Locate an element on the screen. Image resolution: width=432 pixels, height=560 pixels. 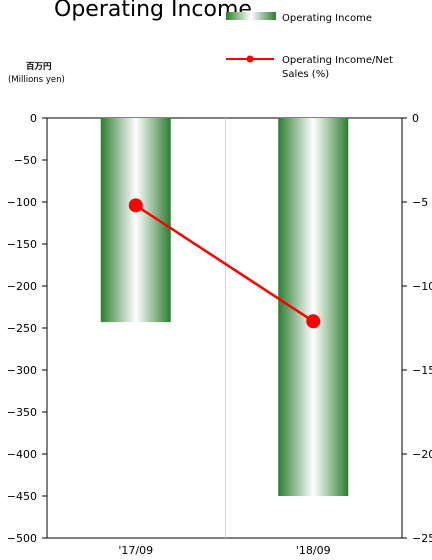
right-tick-label: −10 is located at coordinates (422, 286).